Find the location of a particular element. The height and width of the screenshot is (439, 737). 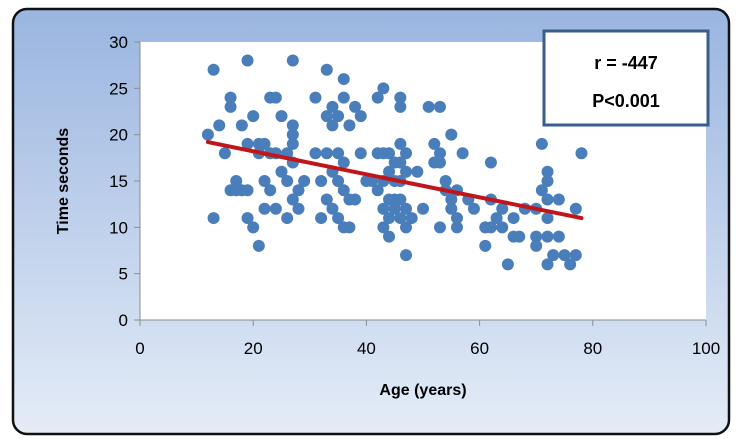

trendline is located at coordinates (394, 180).